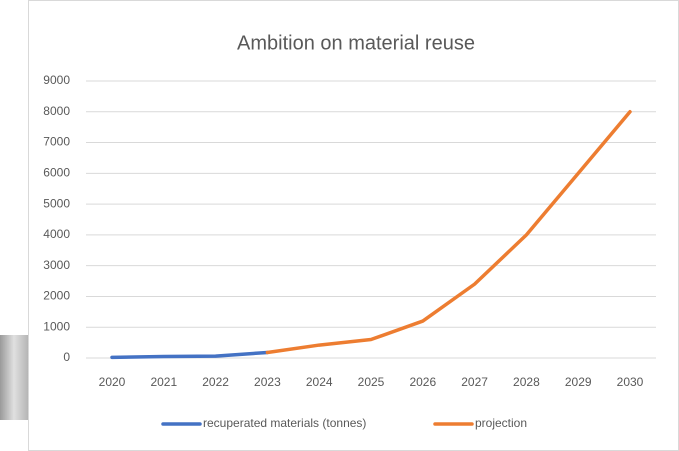 Image resolution: width=679 pixels, height=451 pixels. Describe the element at coordinates (501, 423) in the screenshot. I see `legend-label: projection` at that location.